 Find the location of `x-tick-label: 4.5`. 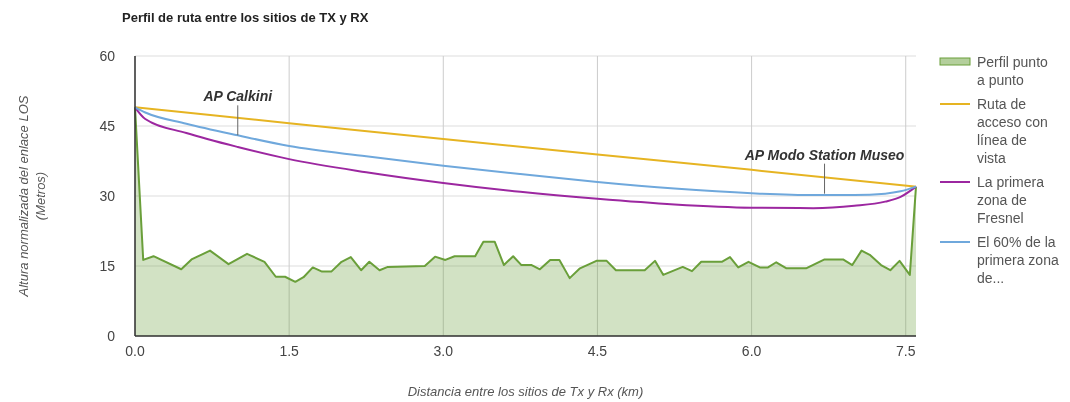

x-tick-label: 4.5 is located at coordinates (597, 351).